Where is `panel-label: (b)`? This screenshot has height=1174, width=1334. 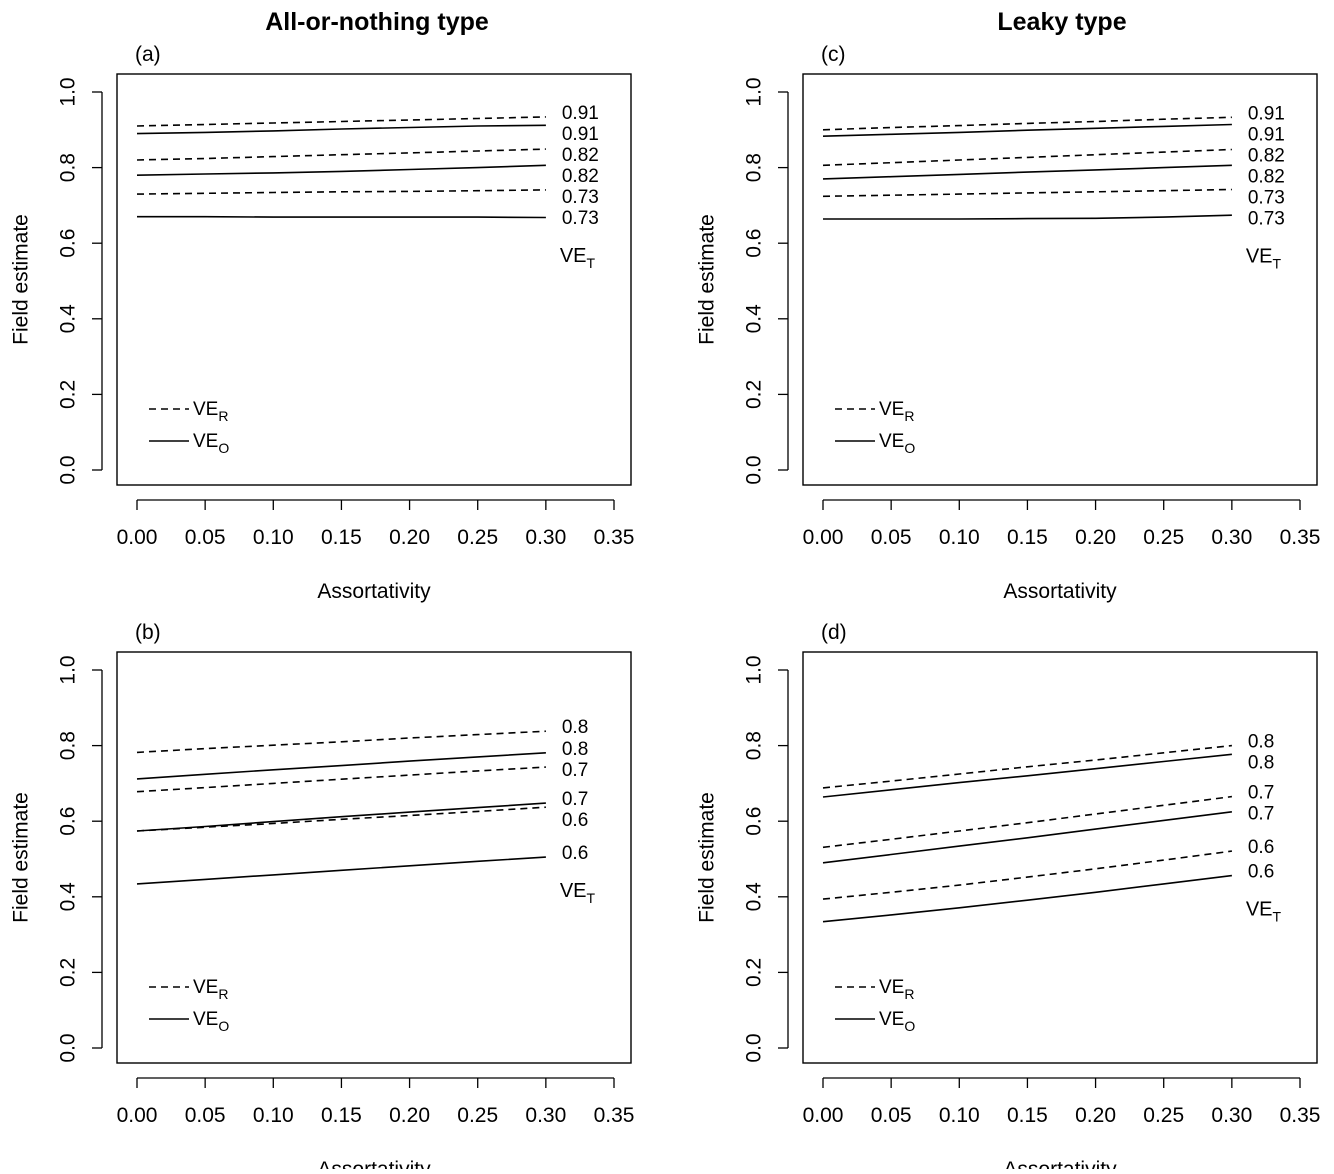 panel-label: (b) is located at coordinates (148, 632).